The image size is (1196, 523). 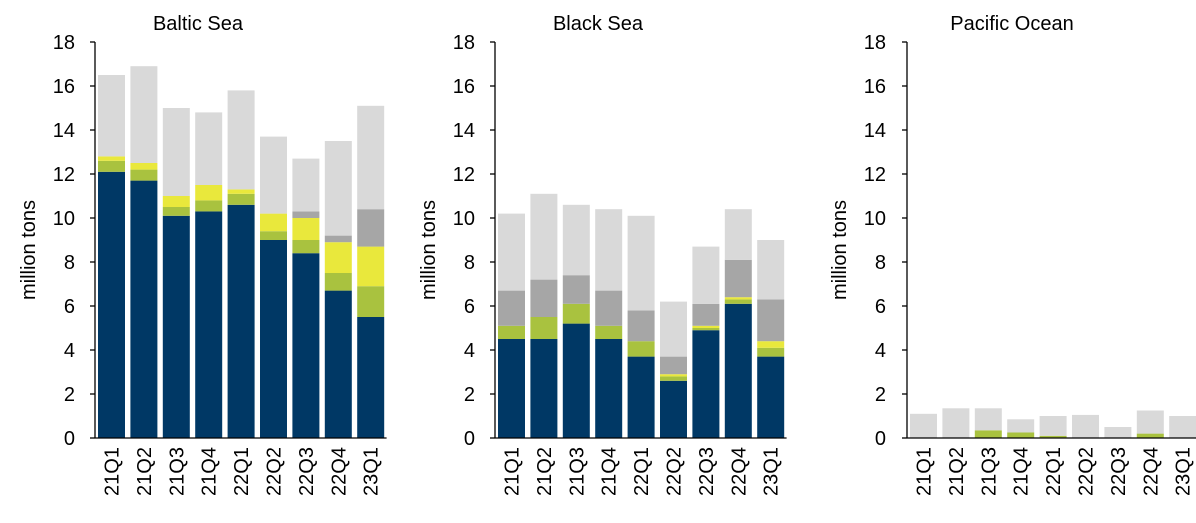 I want to click on bar-segment-5-23Q1, so click(x=771, y=270).